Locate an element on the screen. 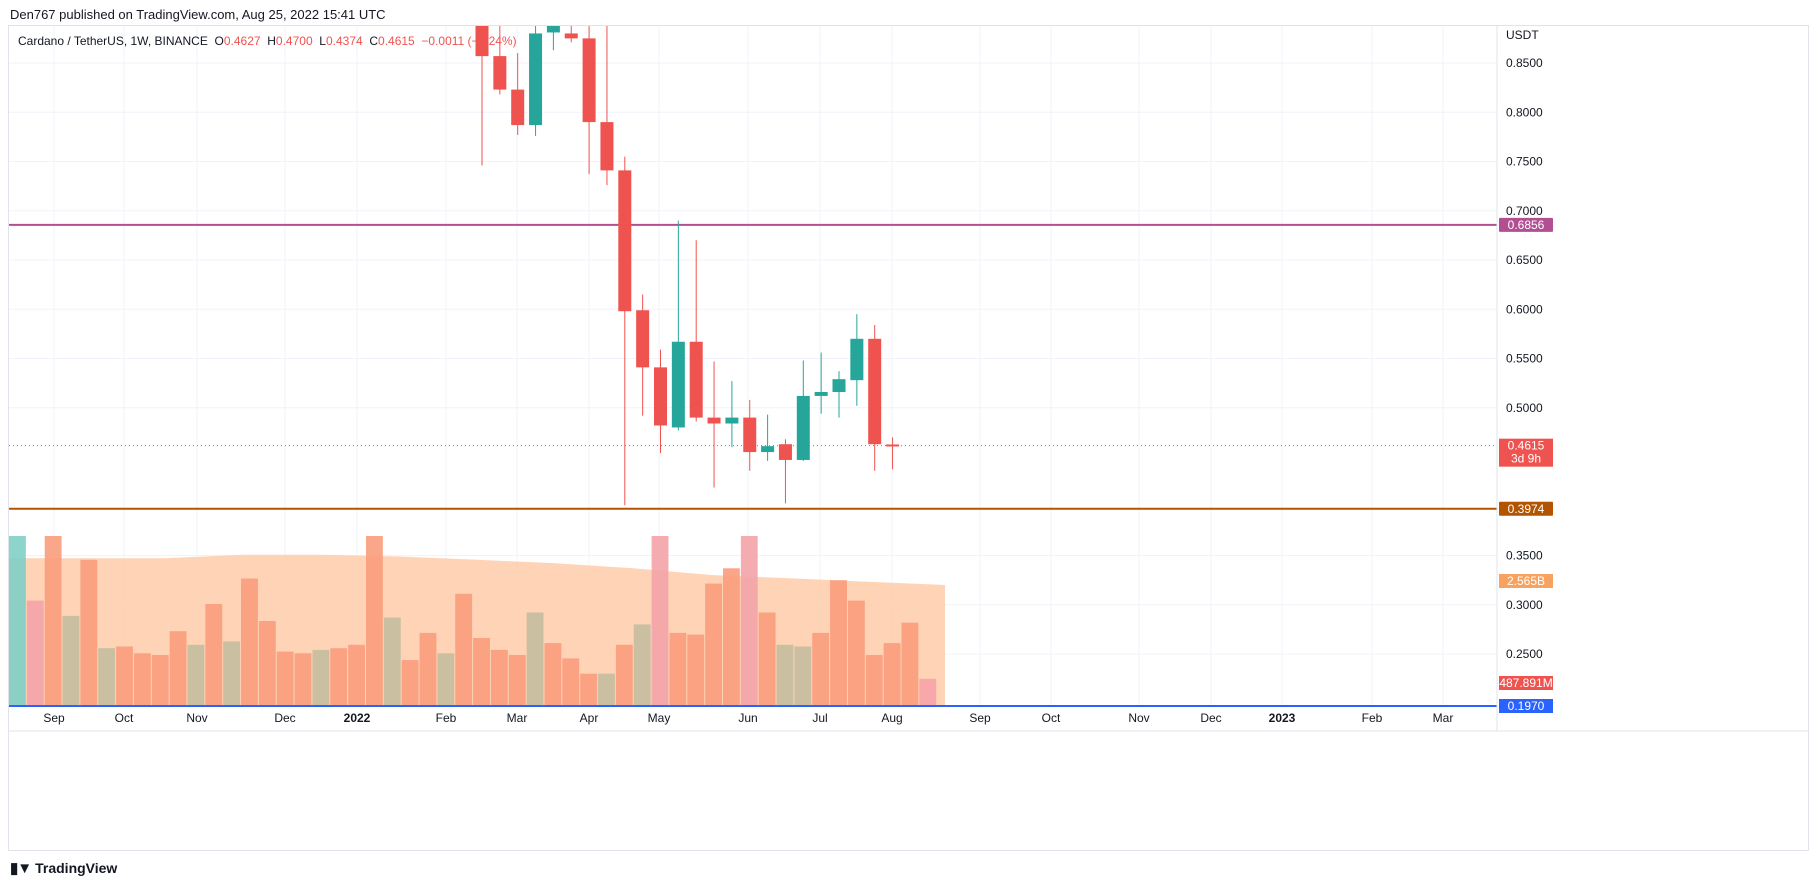 The height and width of the screenshot is (883, 1818). candles is located at coordinates (687, 266).